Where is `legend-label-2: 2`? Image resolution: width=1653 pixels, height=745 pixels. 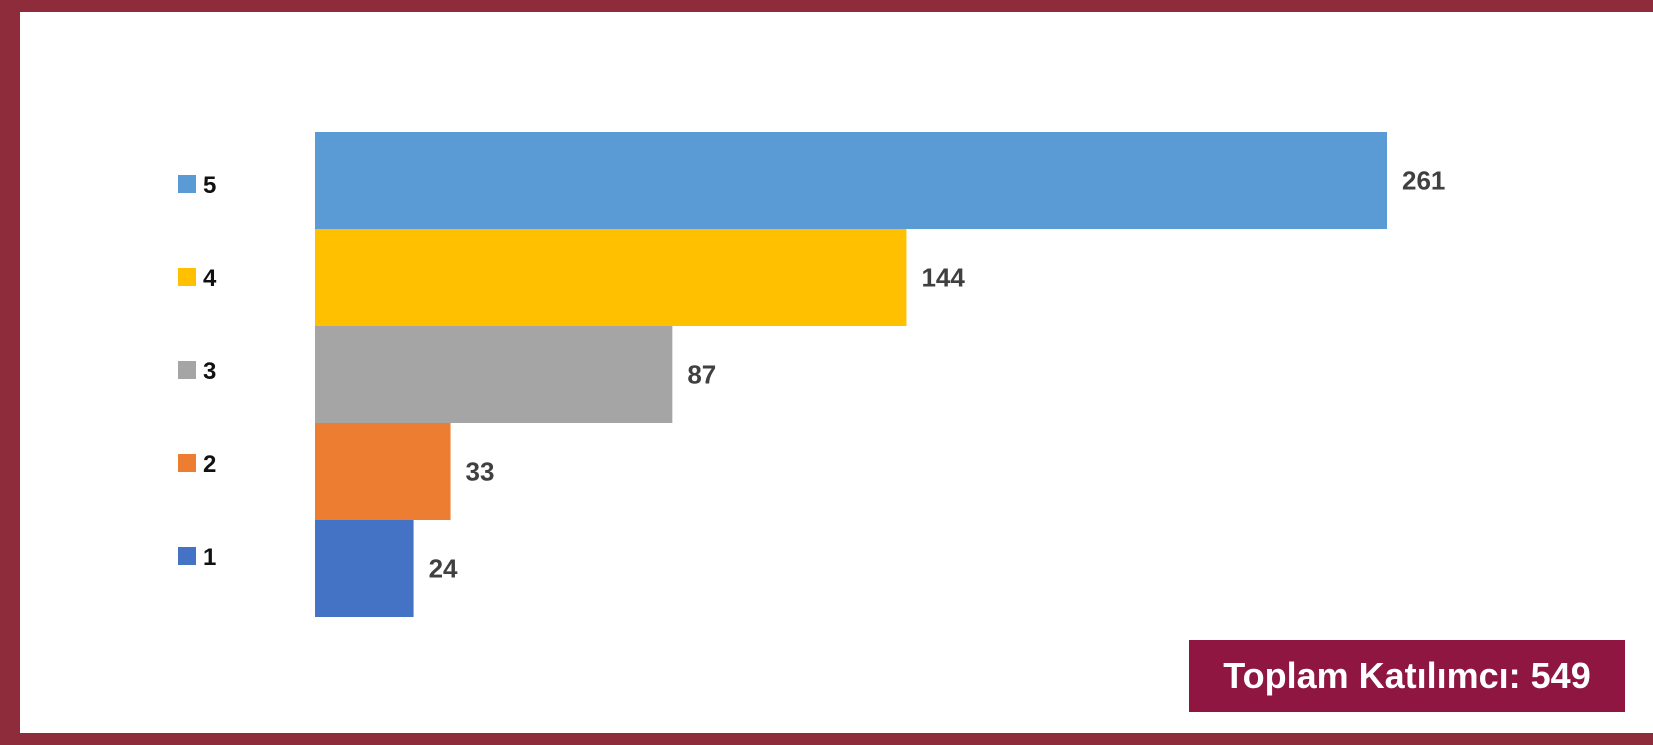 legend-label-2: 2 is located at coordinates (209, 464).